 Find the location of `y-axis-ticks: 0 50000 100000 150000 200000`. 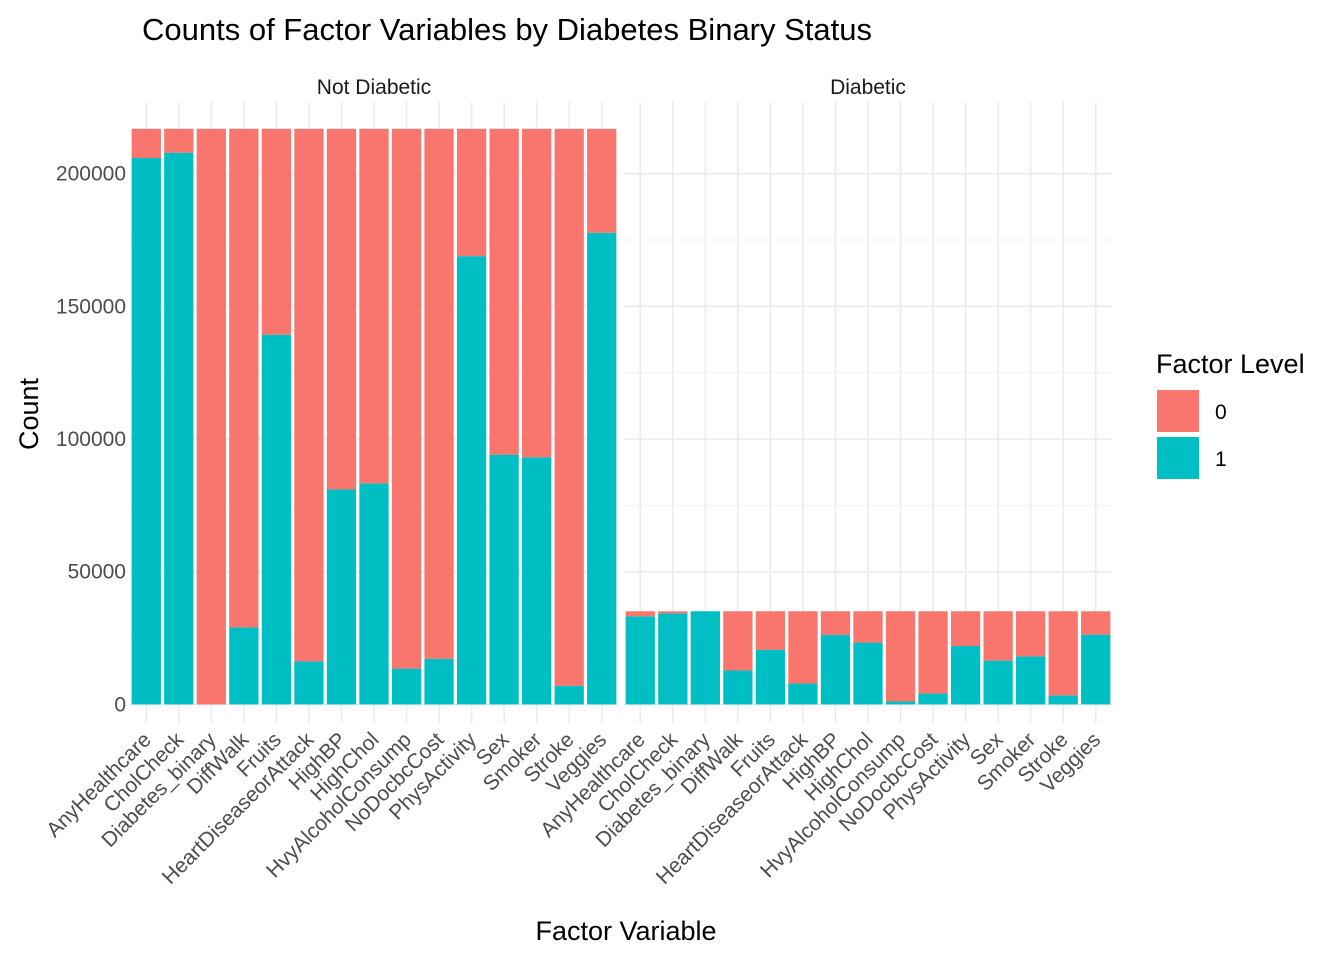

y-axis-ticks: 0 50000 100000 150000 200000 is located at coordinates (91, 440).